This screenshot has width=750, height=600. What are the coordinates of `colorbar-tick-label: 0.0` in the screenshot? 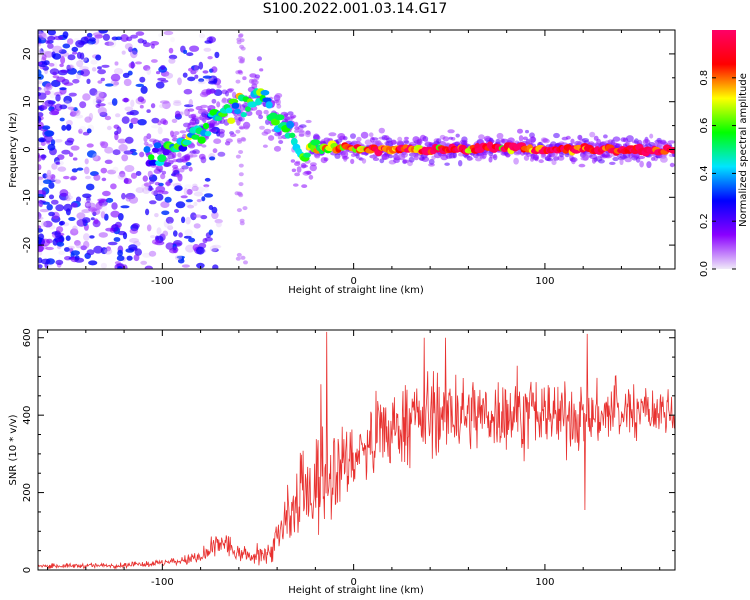 It's located at (704, 269).